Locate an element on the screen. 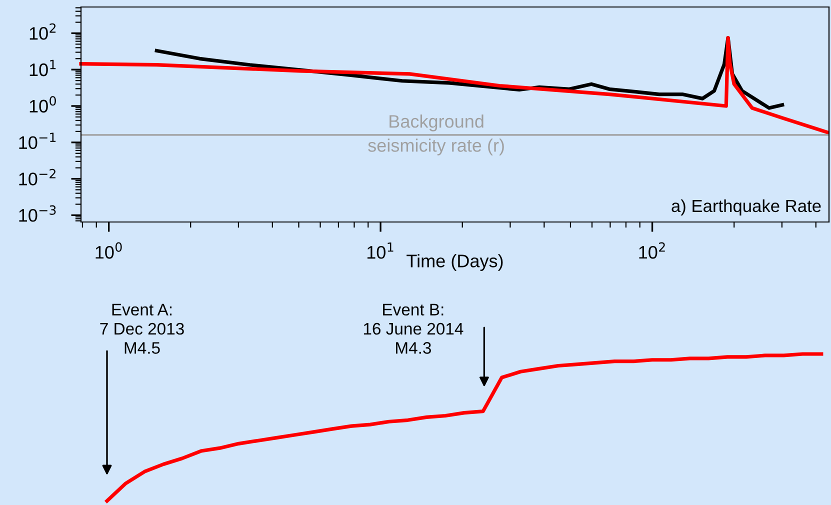 The width and height of the screenshot is (831, 505). text: Event B: 16 June 2014 M4.3 is located at coordinates (414, 329).